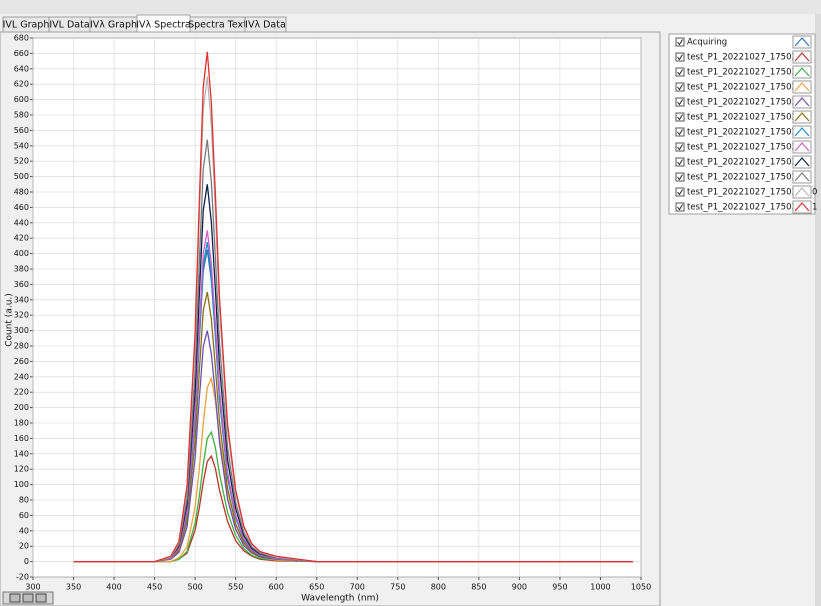 This screenshot has width=821, height=606. I want to click on legend-item: test_P1_20221027_175029_2, so click(743, 72).